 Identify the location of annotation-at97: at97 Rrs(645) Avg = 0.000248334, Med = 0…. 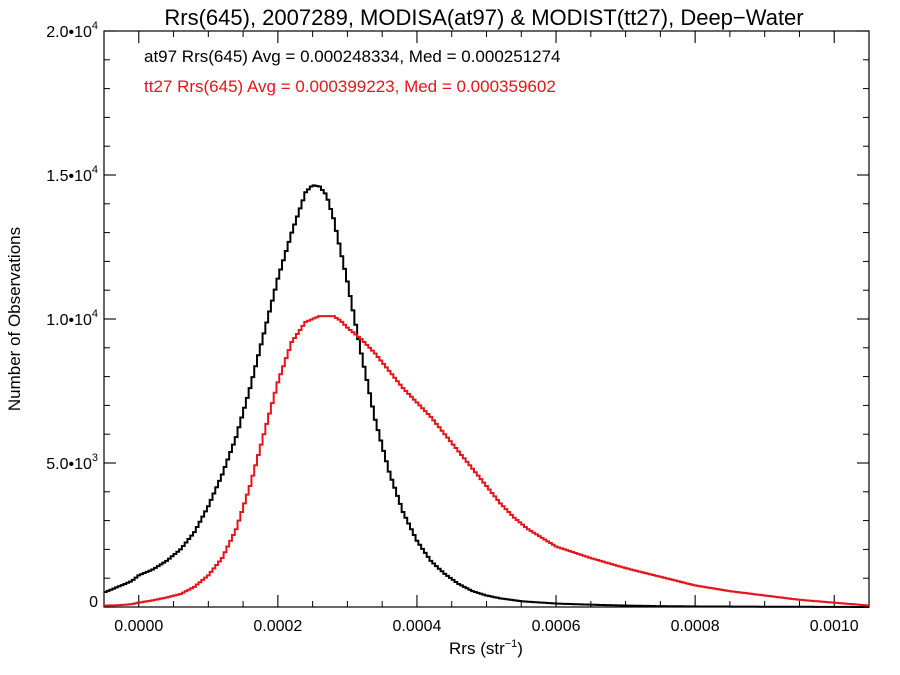
(352, 56).